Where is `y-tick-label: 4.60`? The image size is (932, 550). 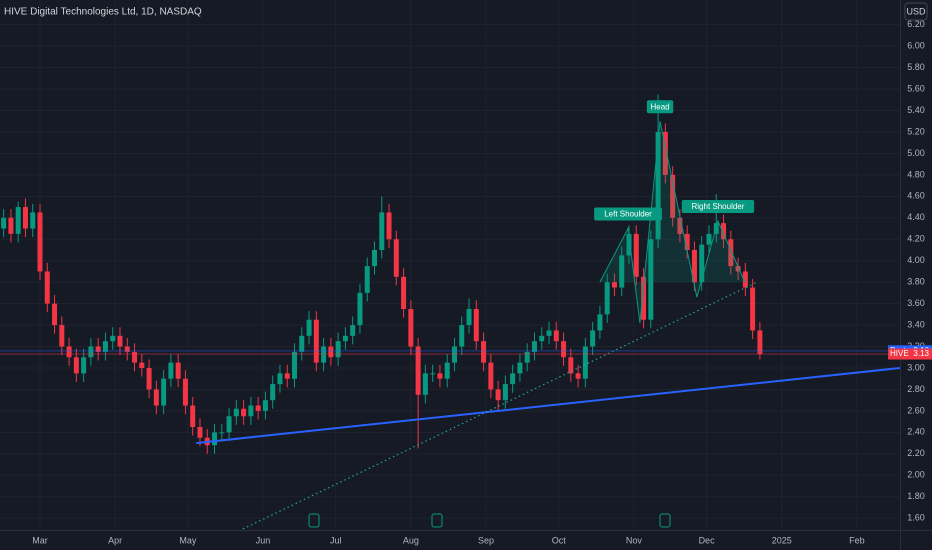
y-tick-label: 4.60 is located at coordinates (916, 196).